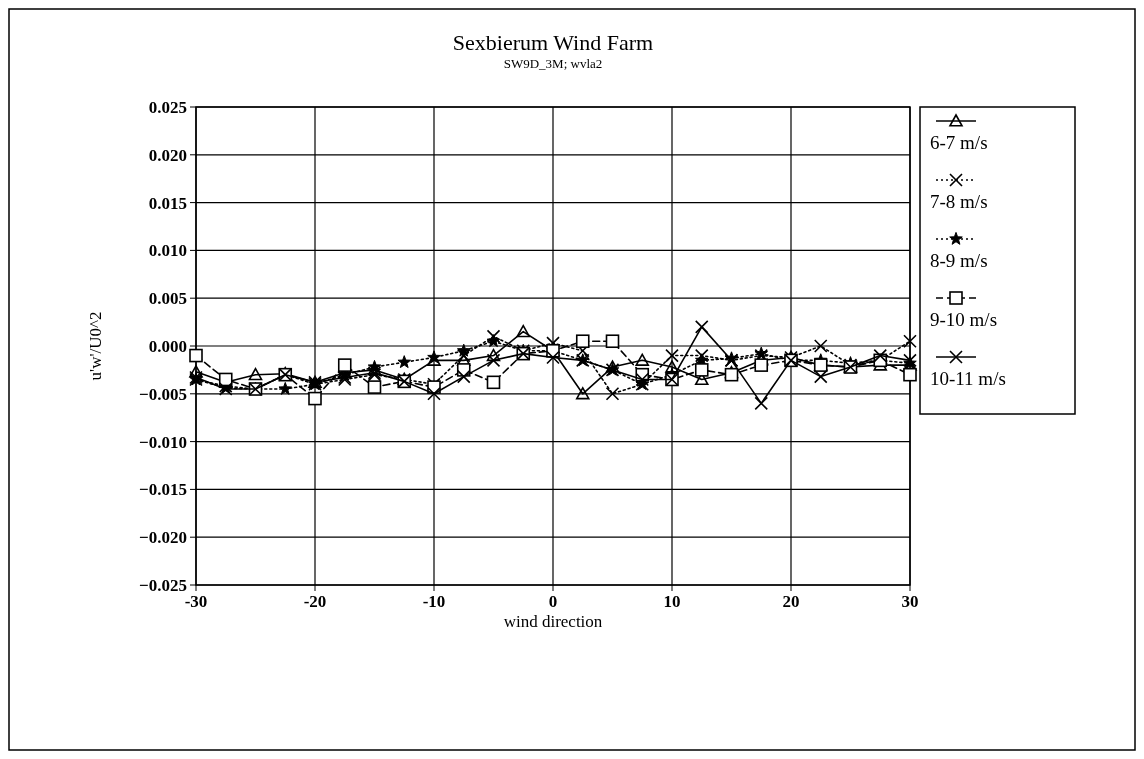  I want to click on y-tick-label: −0.005, so click(163, 394).